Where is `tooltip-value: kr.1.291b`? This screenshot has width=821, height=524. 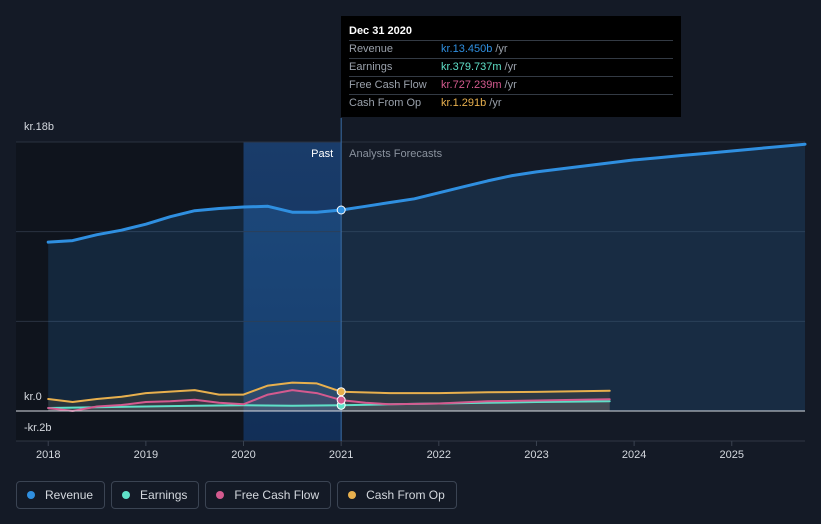
tooltip-value: kr.1.291b is located at coordinates (464, 103).